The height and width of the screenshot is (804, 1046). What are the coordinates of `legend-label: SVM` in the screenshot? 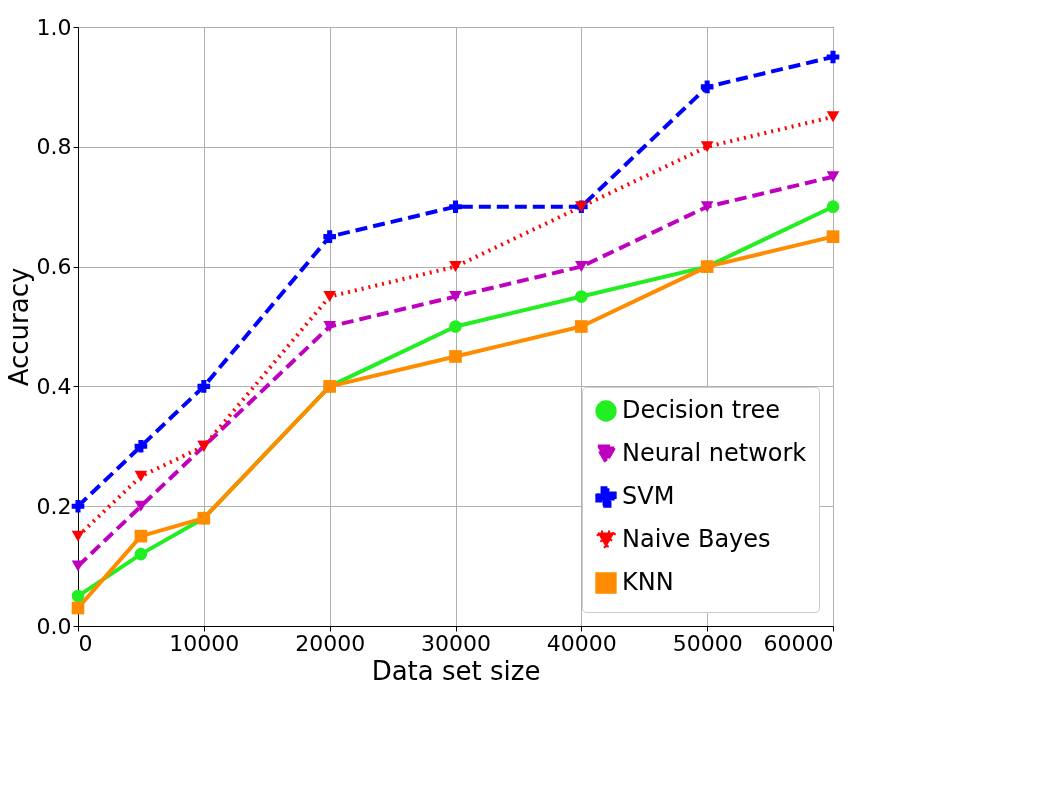 It's located at (648, 496).